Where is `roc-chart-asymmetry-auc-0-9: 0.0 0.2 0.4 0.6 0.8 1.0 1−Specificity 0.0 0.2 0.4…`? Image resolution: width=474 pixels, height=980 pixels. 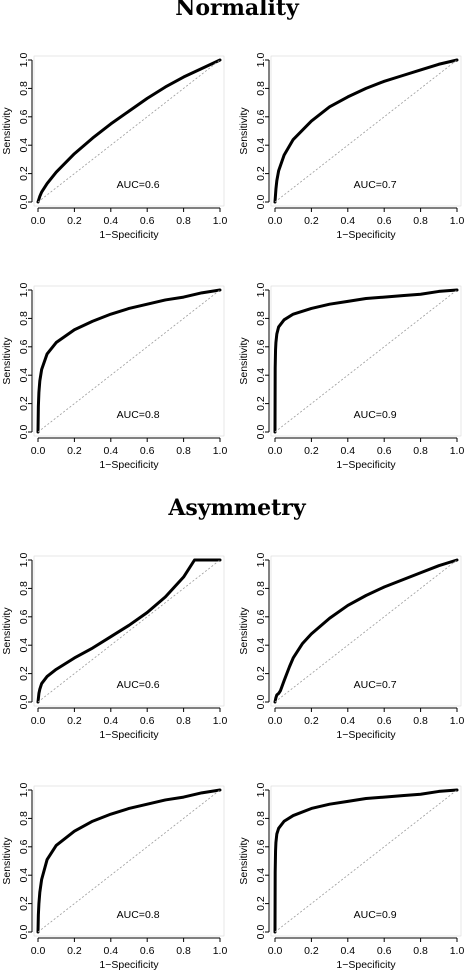
roc-chart-asymmetry-auc-0-9: 0.0 0.2 0.4 0.6 0.8 1.0 1−Specificity 0.0 0.2 0.4… is located at coordinates (351, 877).